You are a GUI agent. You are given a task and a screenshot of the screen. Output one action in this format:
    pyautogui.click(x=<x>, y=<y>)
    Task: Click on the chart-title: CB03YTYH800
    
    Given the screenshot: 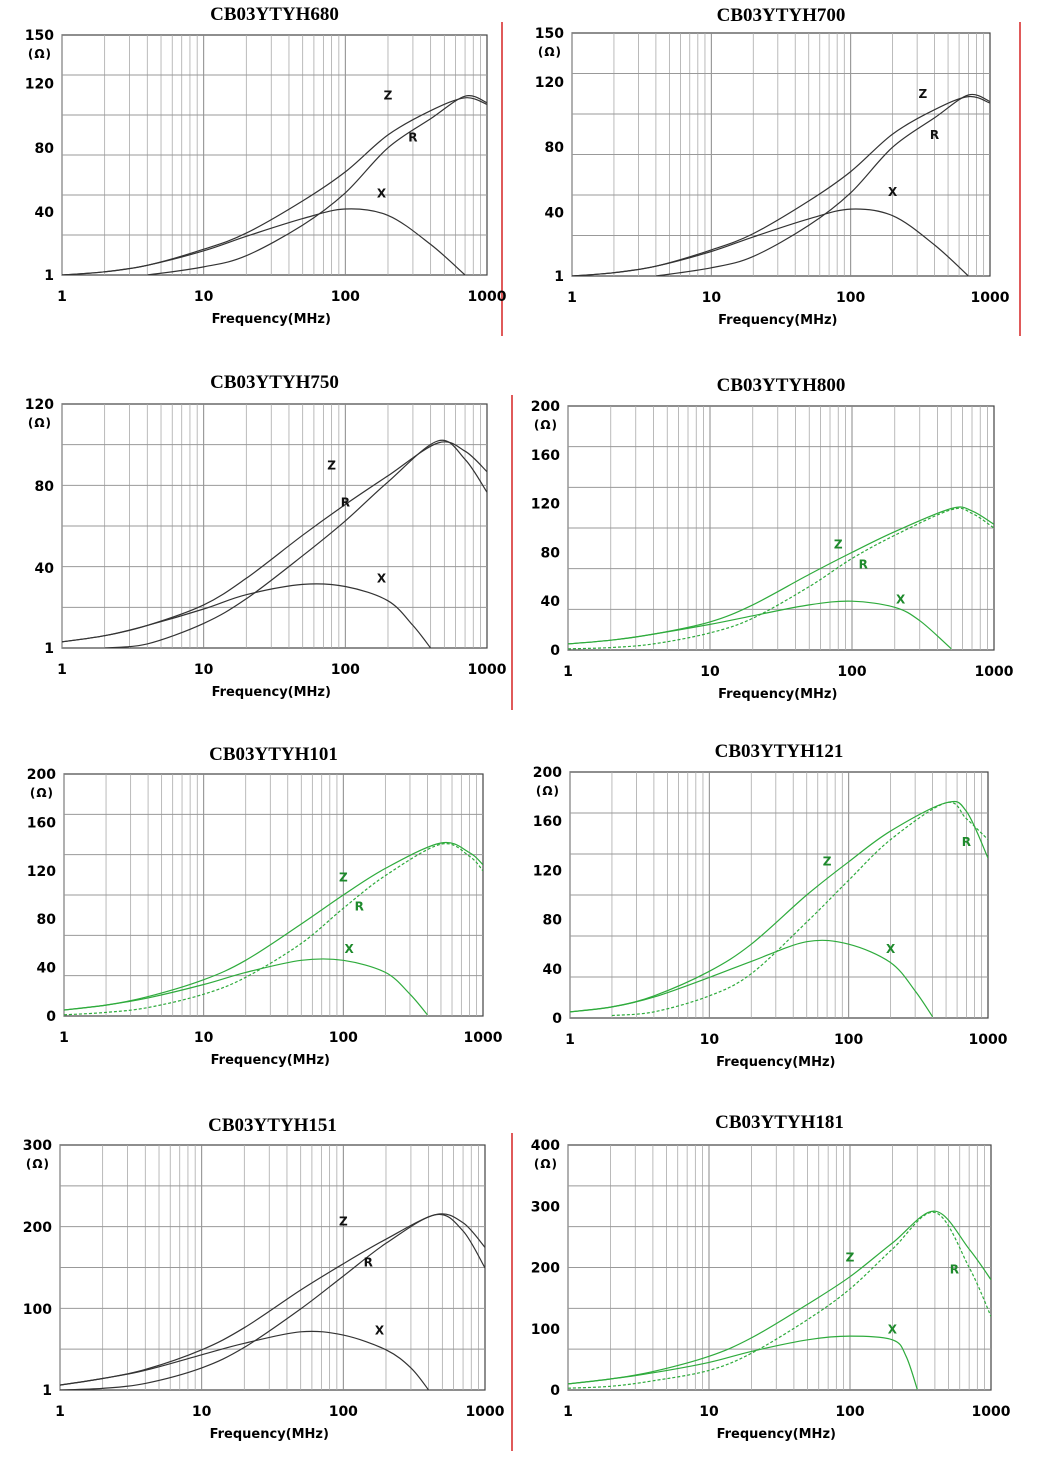 What is the action you would take?
    pyautogui.click(x=781, y=385)
    